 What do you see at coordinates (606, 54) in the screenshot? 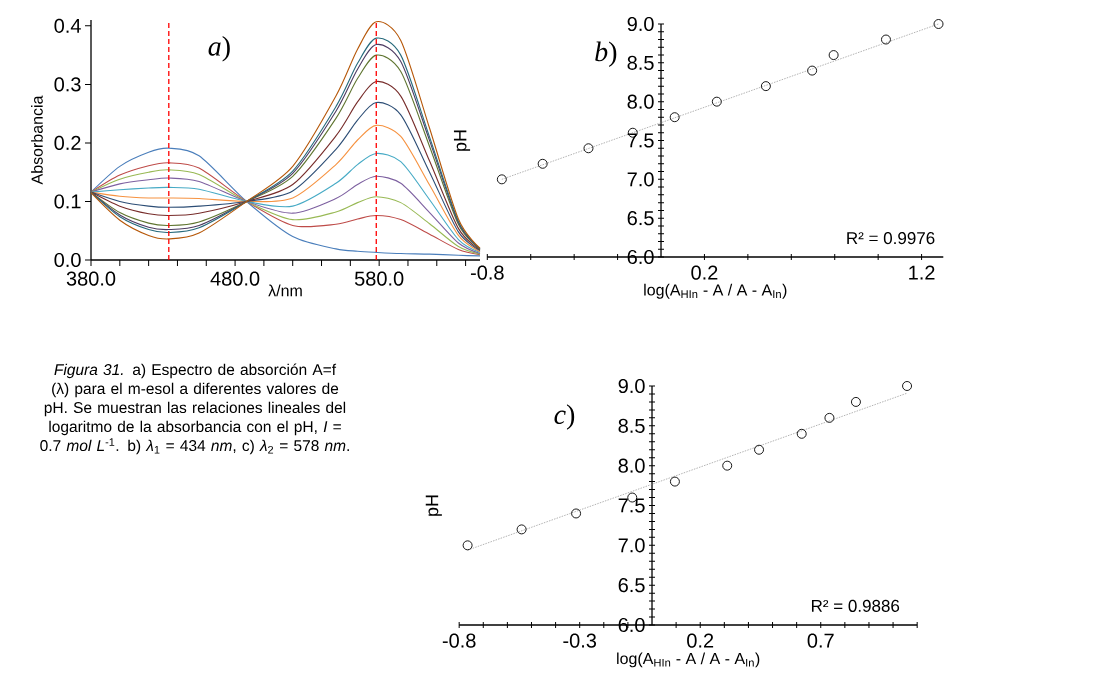
I see `annotation: b)` at bounding box center [606, 54].